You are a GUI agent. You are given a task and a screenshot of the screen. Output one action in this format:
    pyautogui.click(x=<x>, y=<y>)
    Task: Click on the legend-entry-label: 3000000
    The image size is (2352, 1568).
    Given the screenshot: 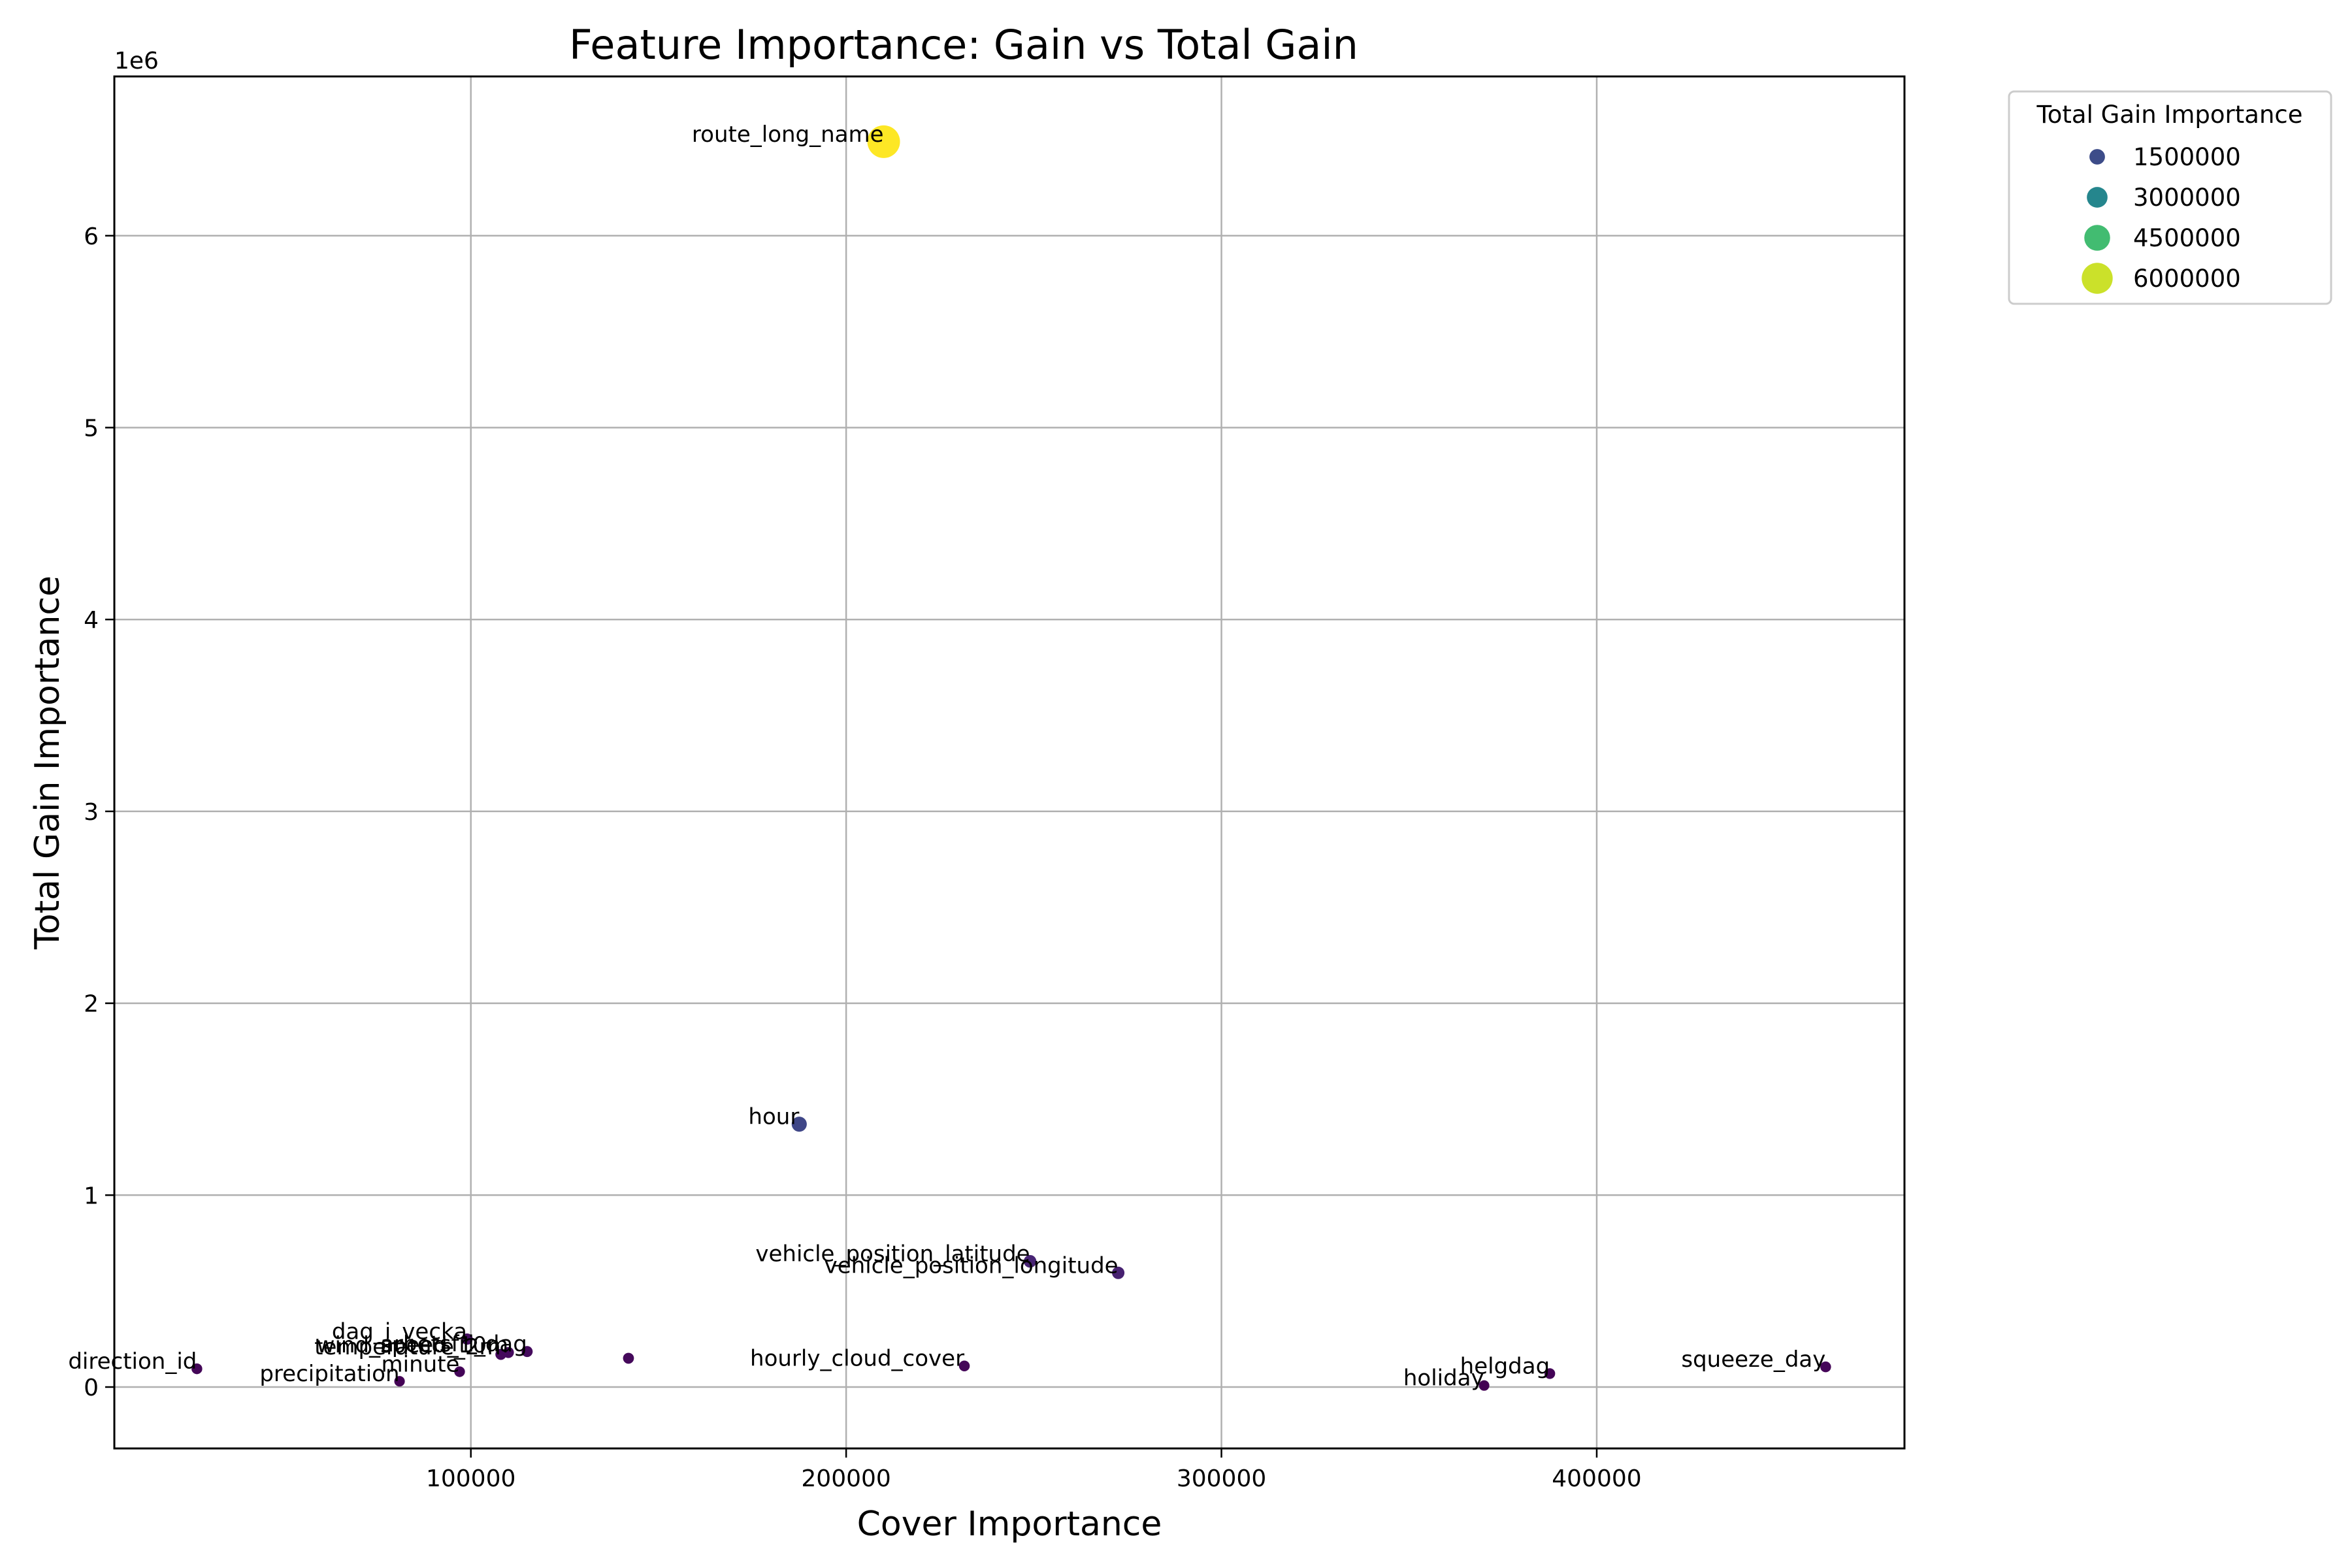 What is the action you would take?
    pyautogui.click(x=2187, y=198)
    